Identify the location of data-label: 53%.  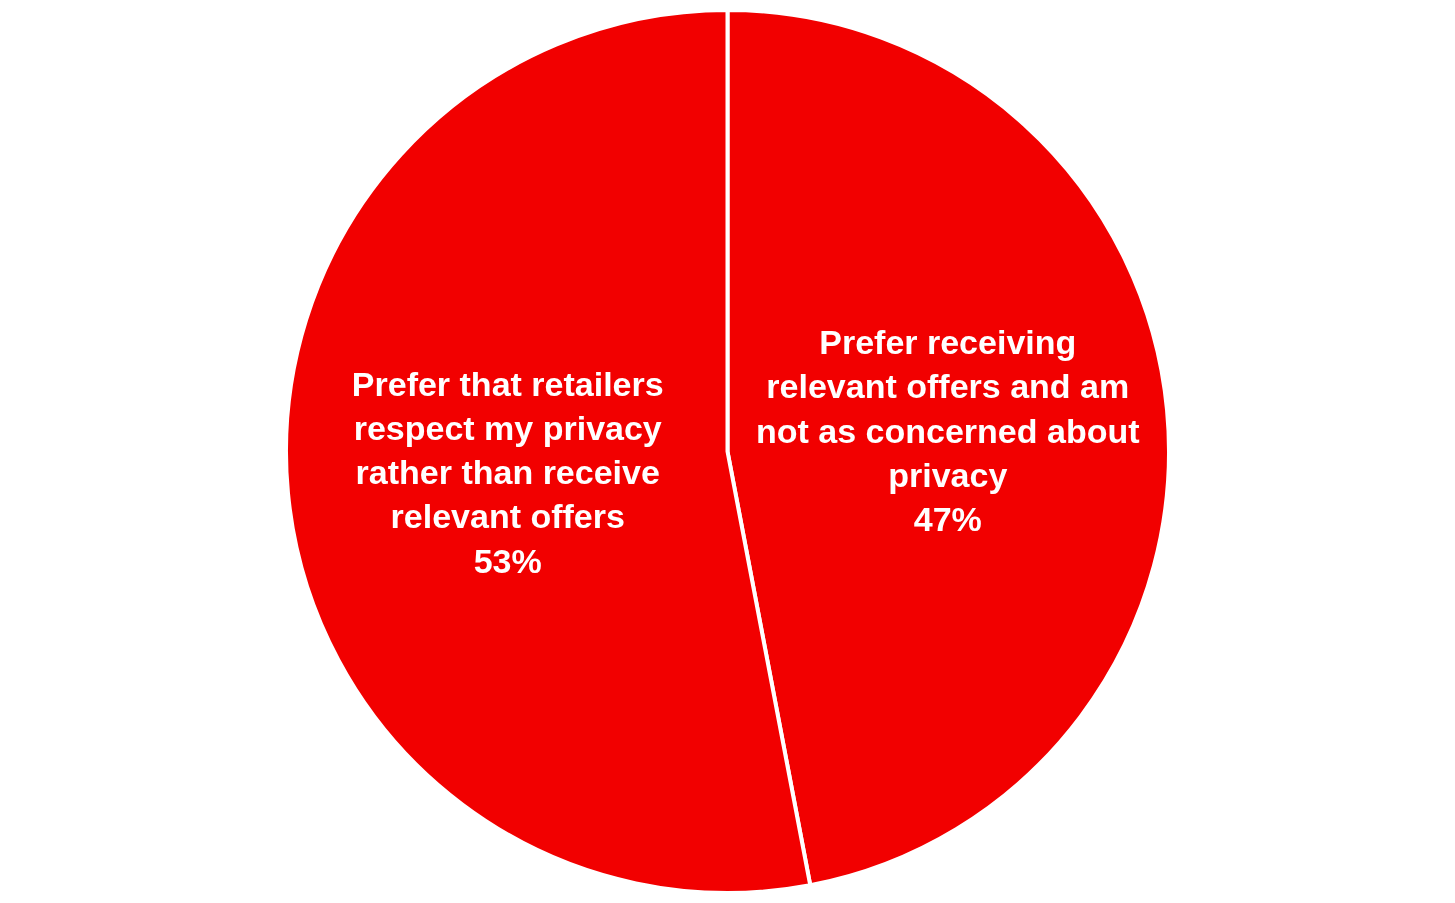
(507, 560).